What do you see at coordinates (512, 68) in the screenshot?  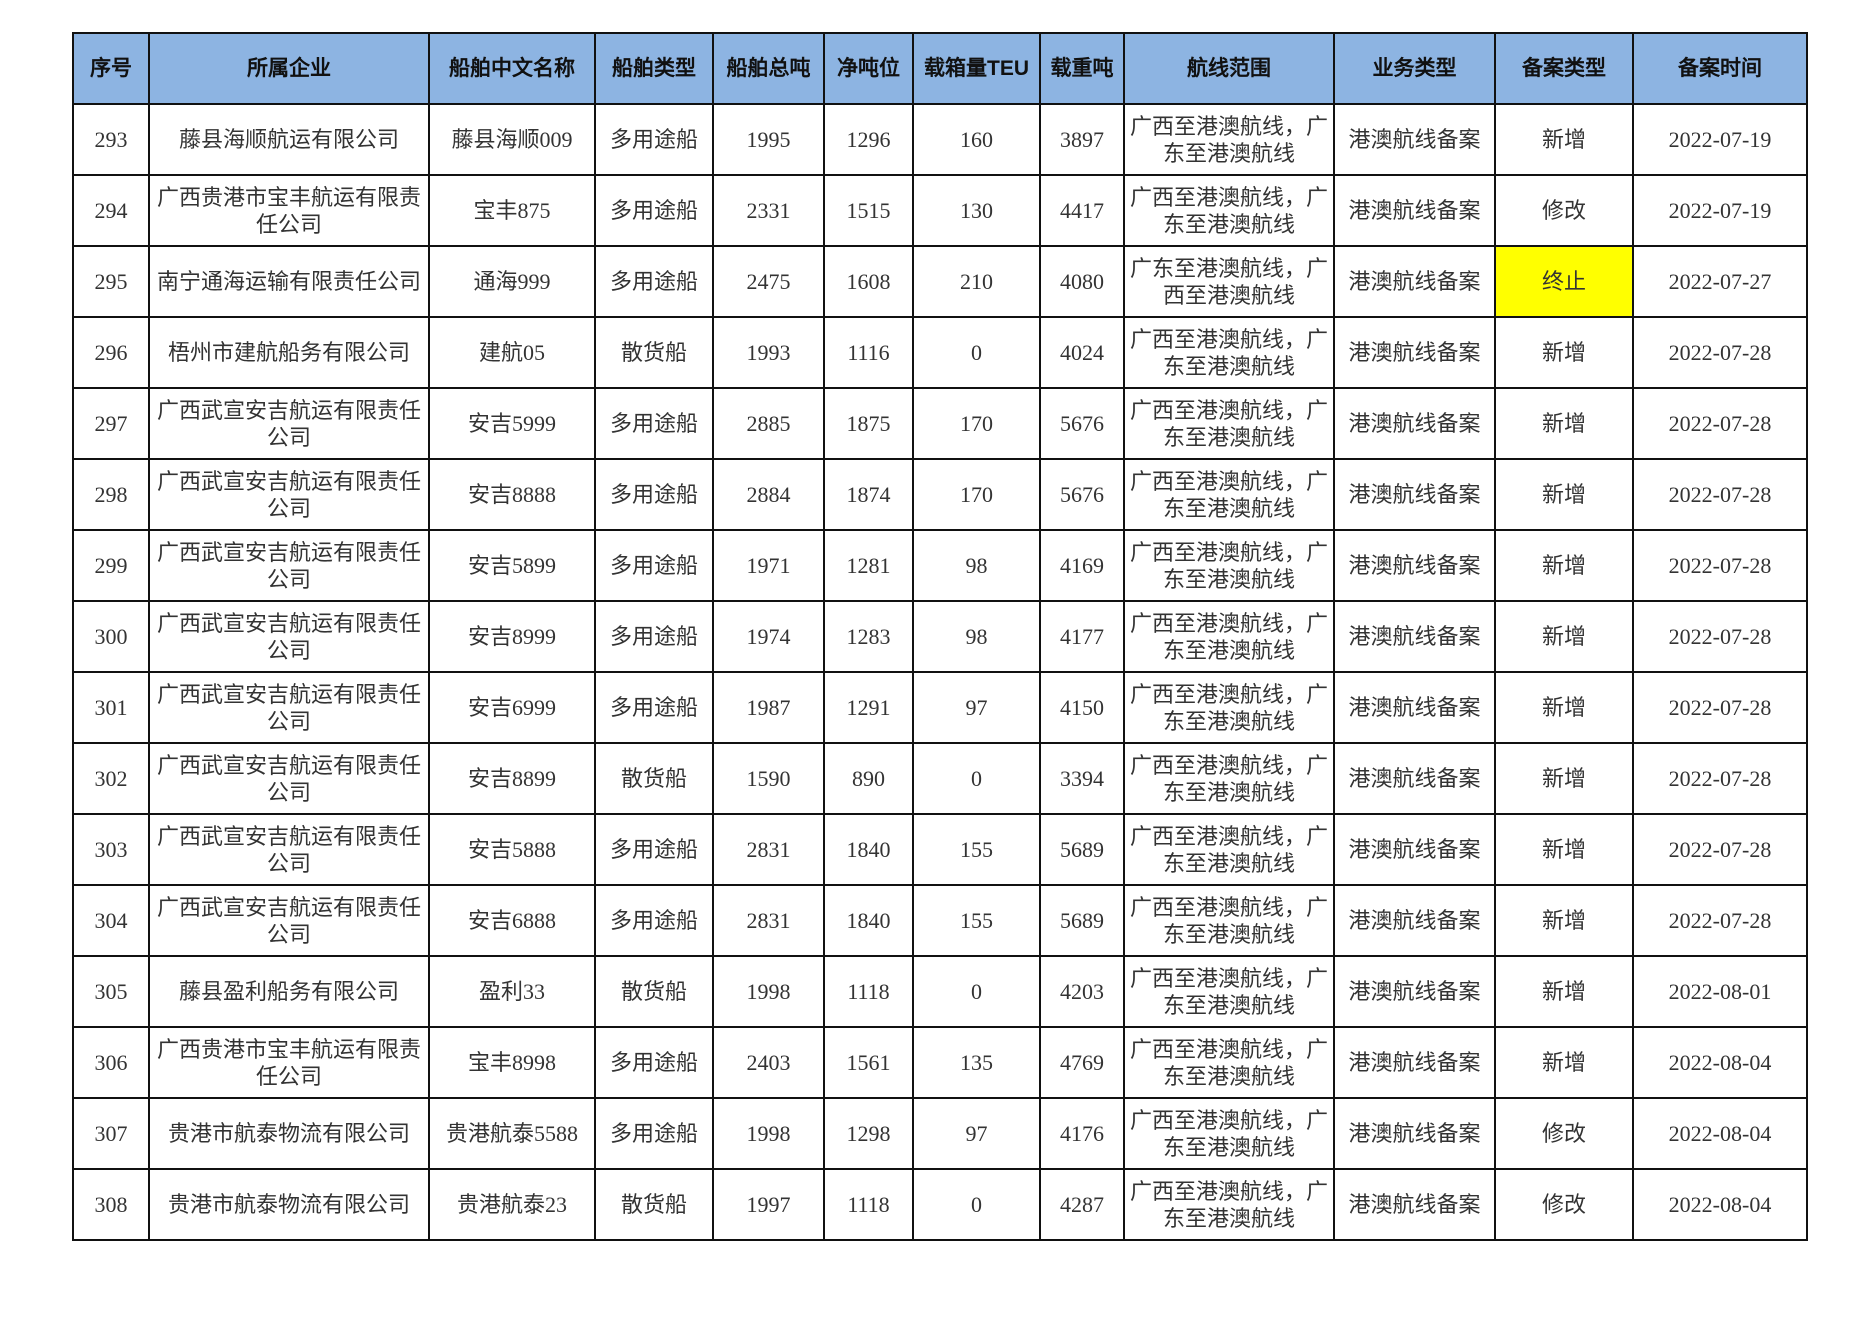 I see `header-ship-name: 船舶中文名称` at bounding box center [512, 68].